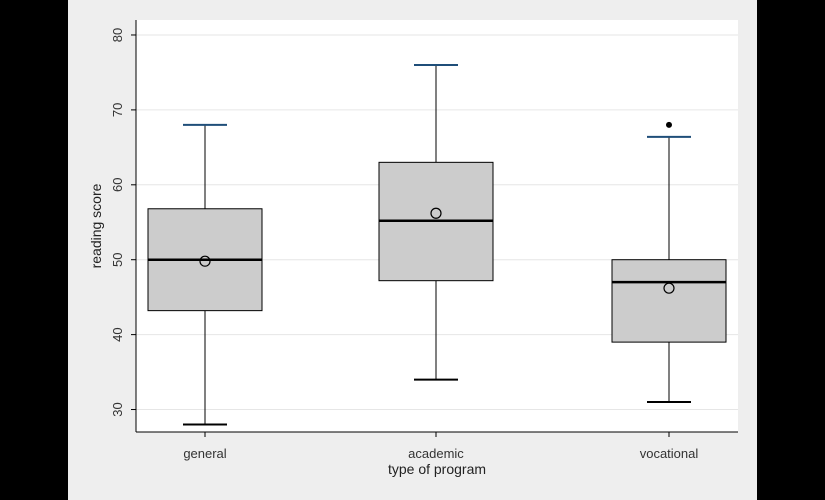  What do you see at coordinates (123, 222) in the screenshot?
I see `y-axis-ticks: 30 40 50 60 70 80` at bounding box center [123, 222].